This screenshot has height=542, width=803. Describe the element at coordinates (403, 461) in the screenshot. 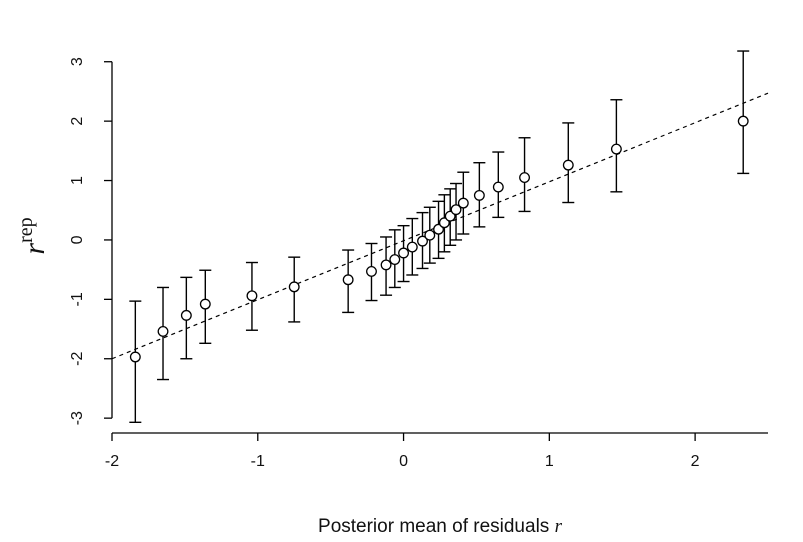

I see `x-tick-label: 0` at that location.